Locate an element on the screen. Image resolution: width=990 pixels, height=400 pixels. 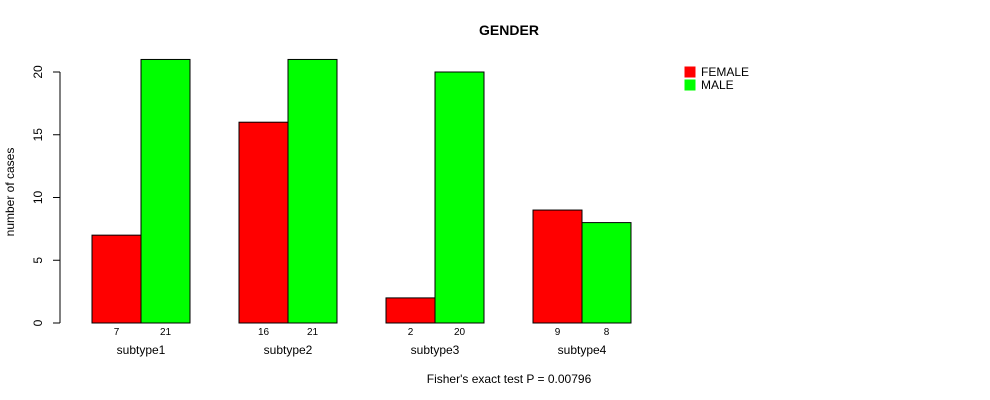
bar-male-subtype4 is located at coordinates (606, 273).